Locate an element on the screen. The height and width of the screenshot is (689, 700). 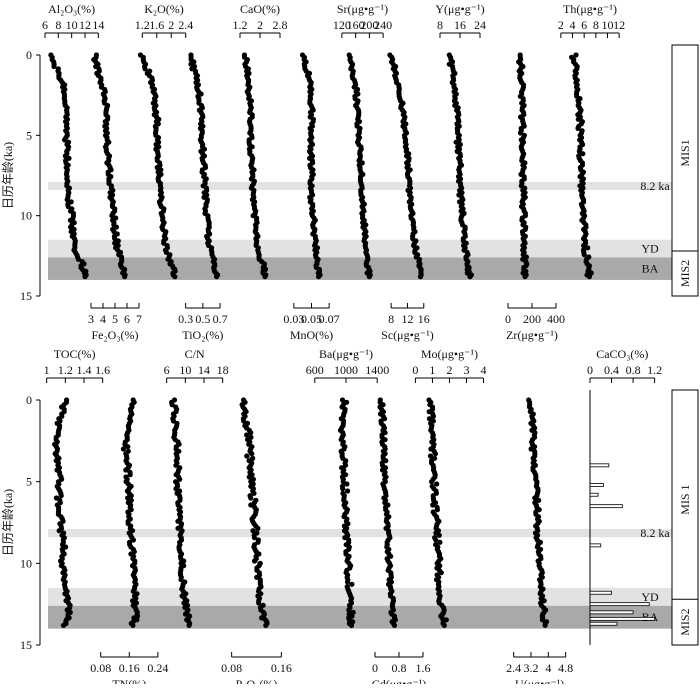
series-tick-label: 2.4 is located at coordinates (185, 25).